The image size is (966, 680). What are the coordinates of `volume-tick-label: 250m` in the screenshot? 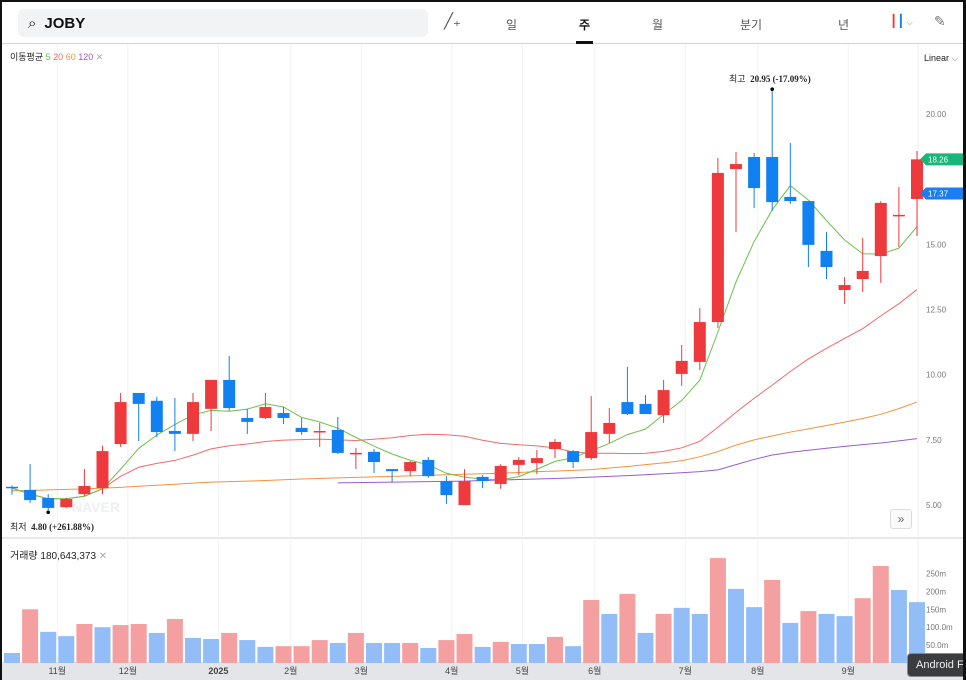 It's located at (936, 574).